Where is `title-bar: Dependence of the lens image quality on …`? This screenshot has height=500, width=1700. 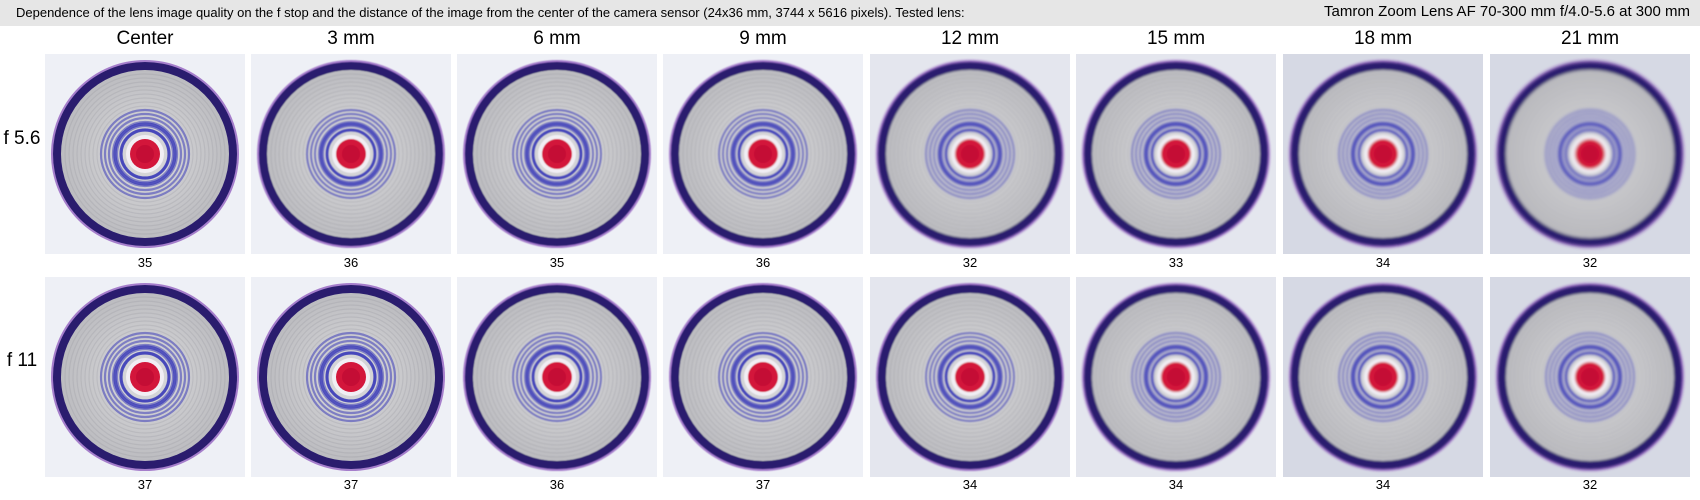
title-bar: Dependence of the lens image quality on … is located at coordinates (850, 13).